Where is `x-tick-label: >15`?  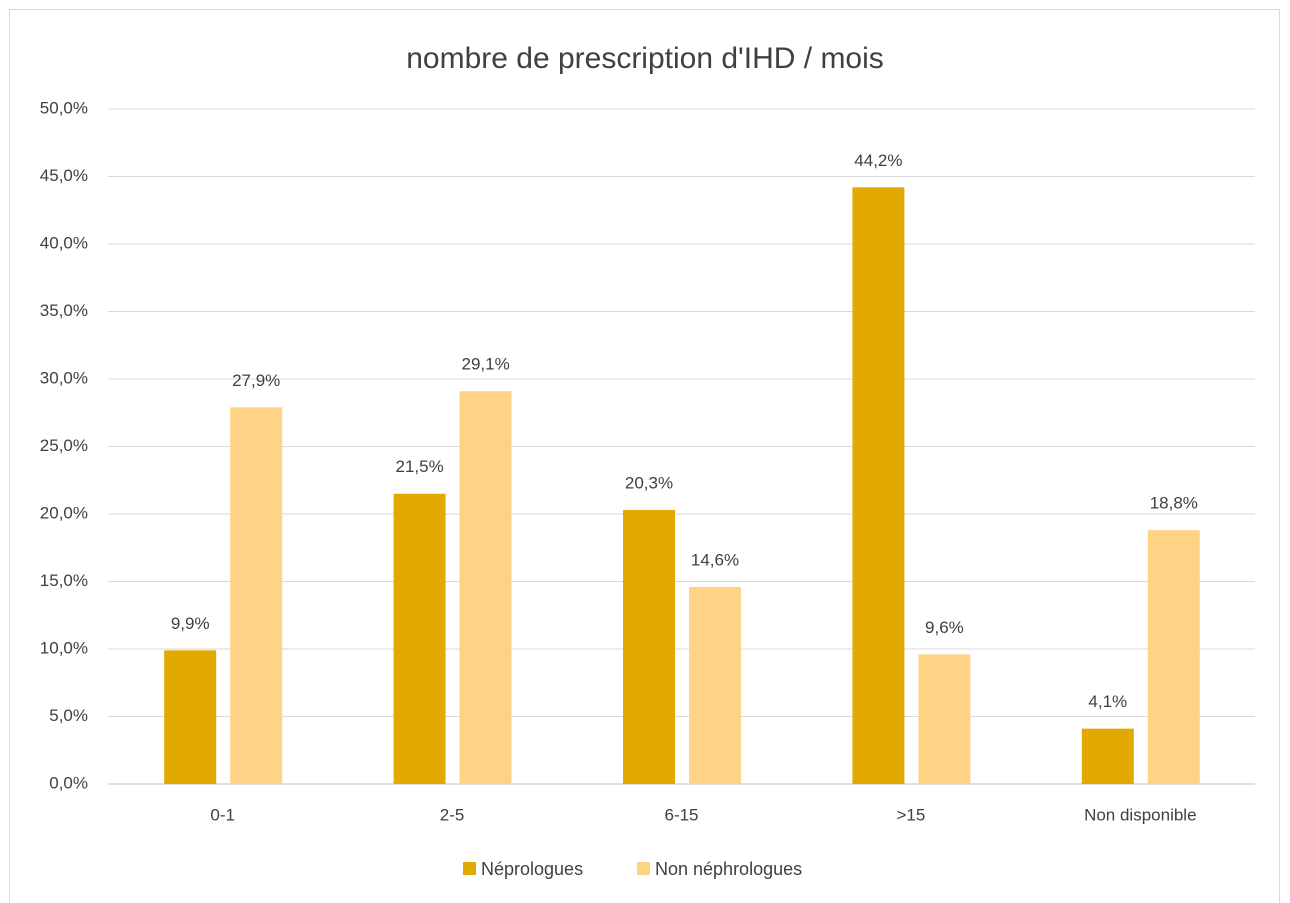 x-tick-label: >15 is located at coordinates (910, 814).